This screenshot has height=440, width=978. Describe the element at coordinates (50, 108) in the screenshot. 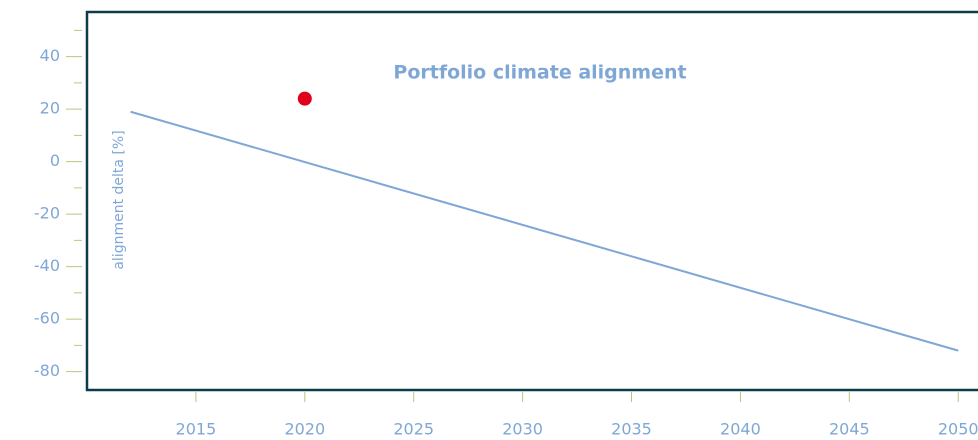

I see `y-tick-label: 20` at that location.